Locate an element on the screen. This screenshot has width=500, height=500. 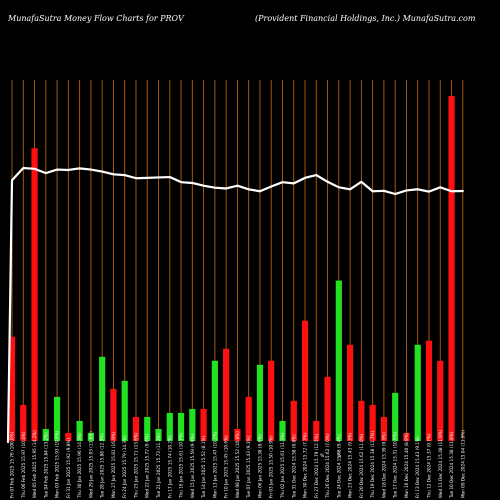
x-tick-label: Fri 31 Jan 2025 15.92 (9.8%) is located at coordinates (68, 468).